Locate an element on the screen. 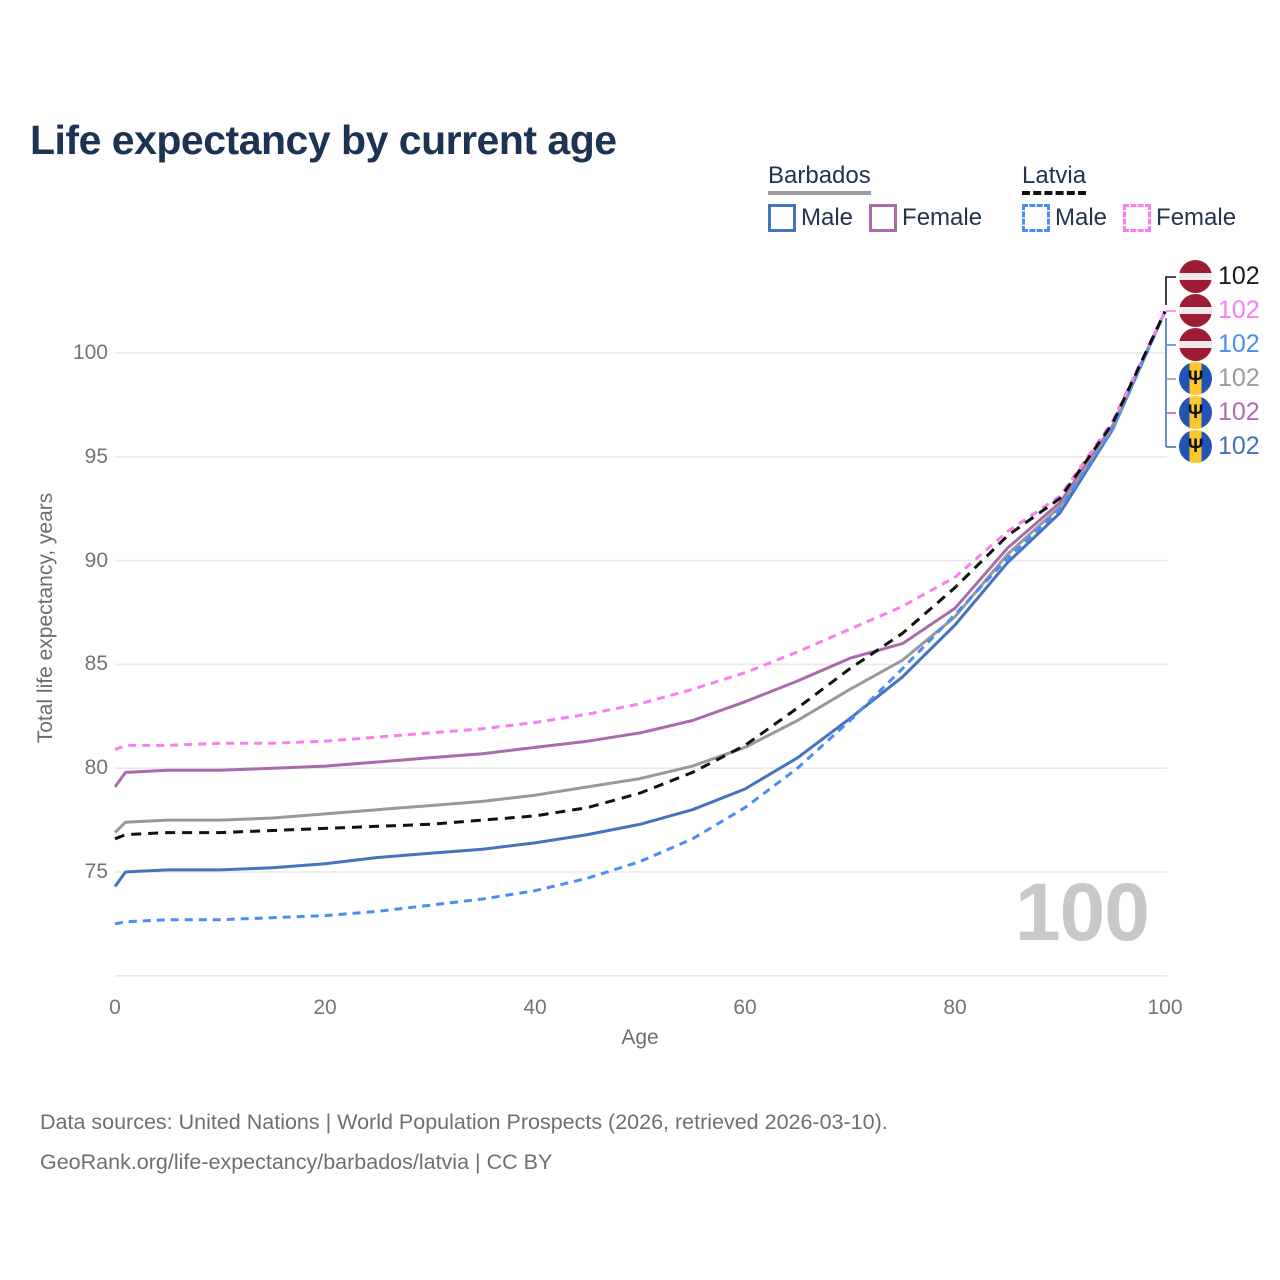 Image resolution: width=1280 pixels, height=1280 pixels. legend-item-barbados-male: Male is located at coordinates (811, 218).